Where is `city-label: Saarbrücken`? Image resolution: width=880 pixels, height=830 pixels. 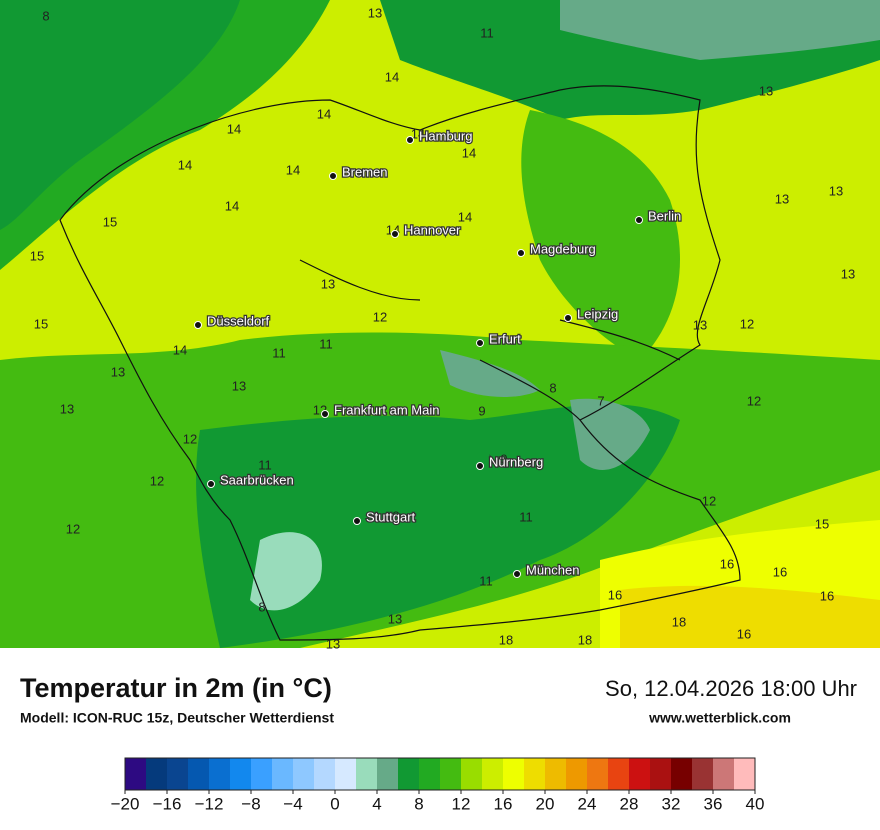 city-label: Saarbrücken is located at coordinates (257, 479).